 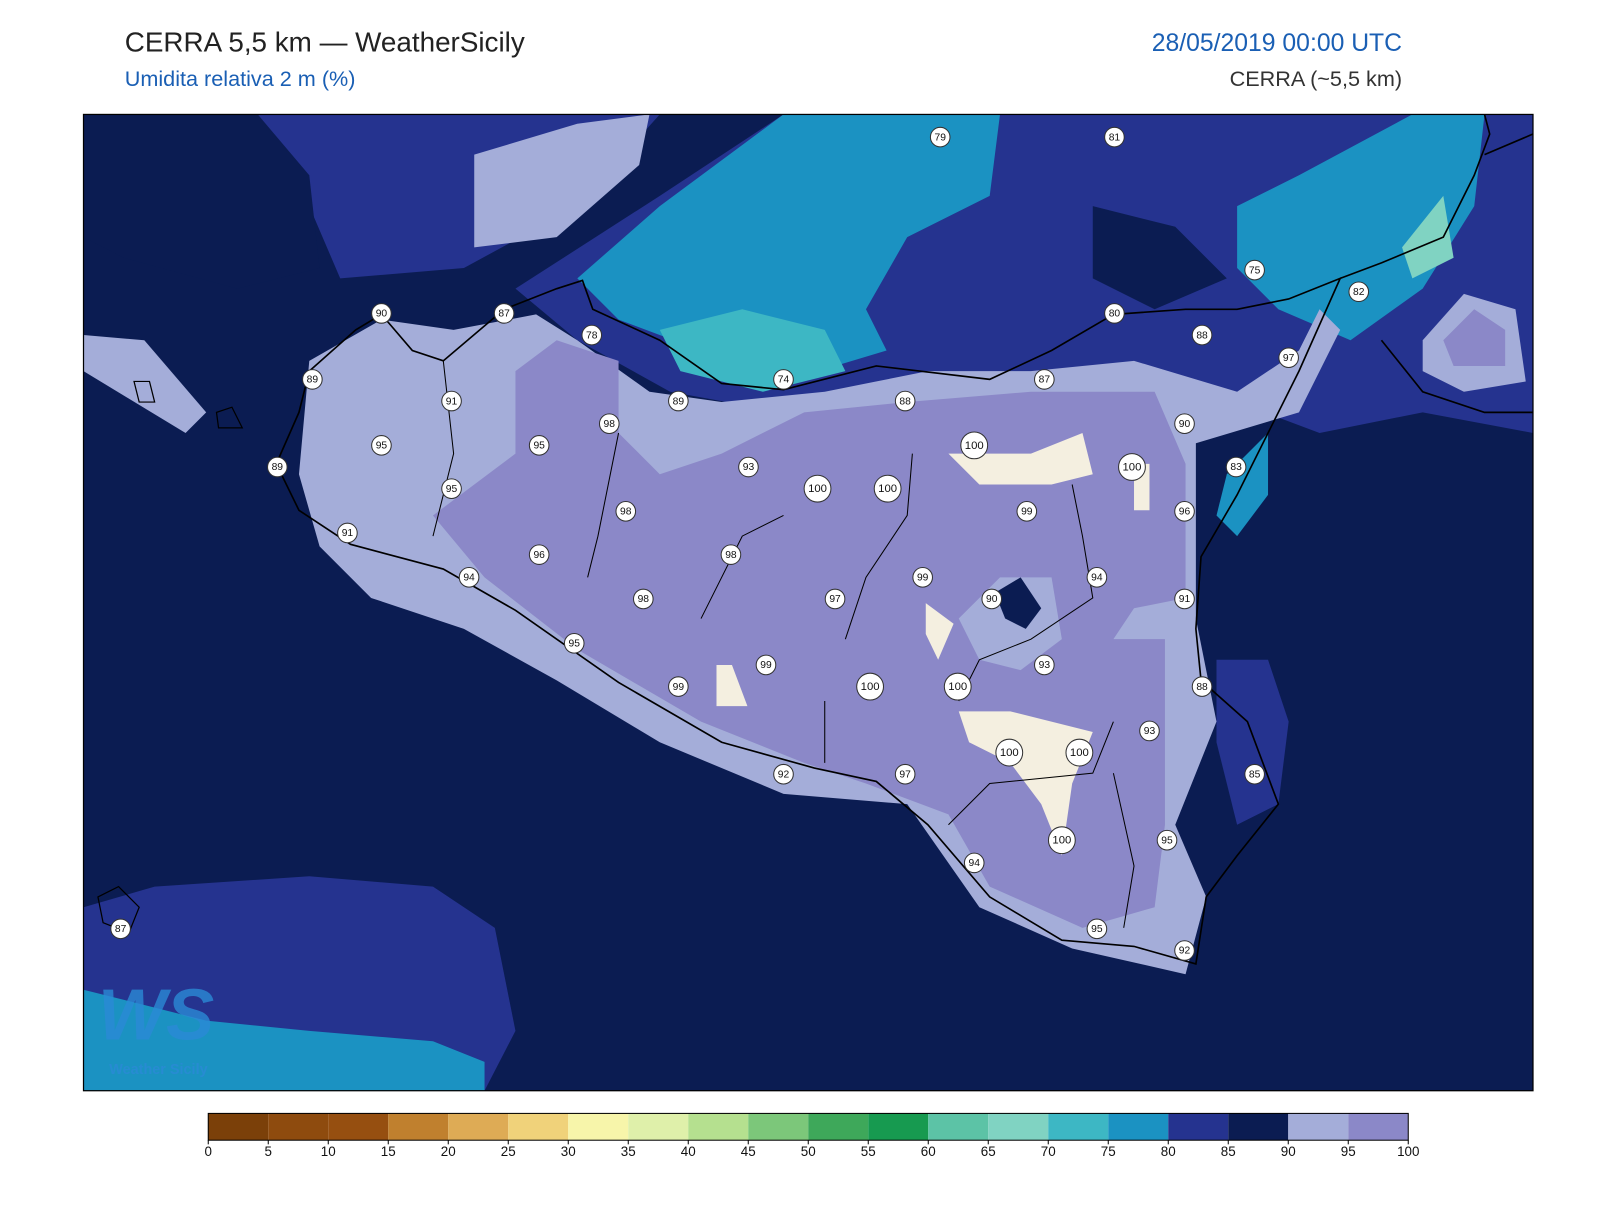 I want to click on station-value: 87, so click(x=1045, y=380).